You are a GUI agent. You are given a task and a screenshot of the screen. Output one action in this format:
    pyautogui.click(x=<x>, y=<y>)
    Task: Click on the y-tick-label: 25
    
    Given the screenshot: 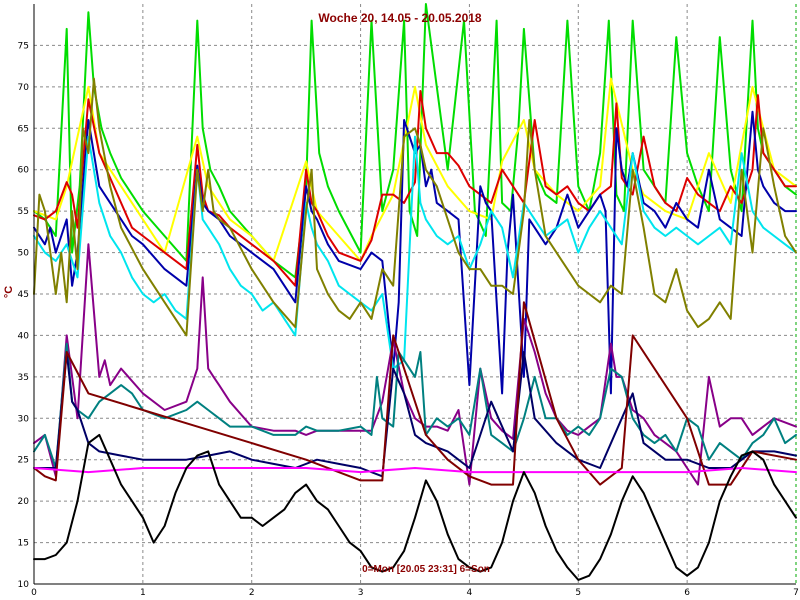 What is the action you would take?
    pyautogui.click(x=23, y=461)
    